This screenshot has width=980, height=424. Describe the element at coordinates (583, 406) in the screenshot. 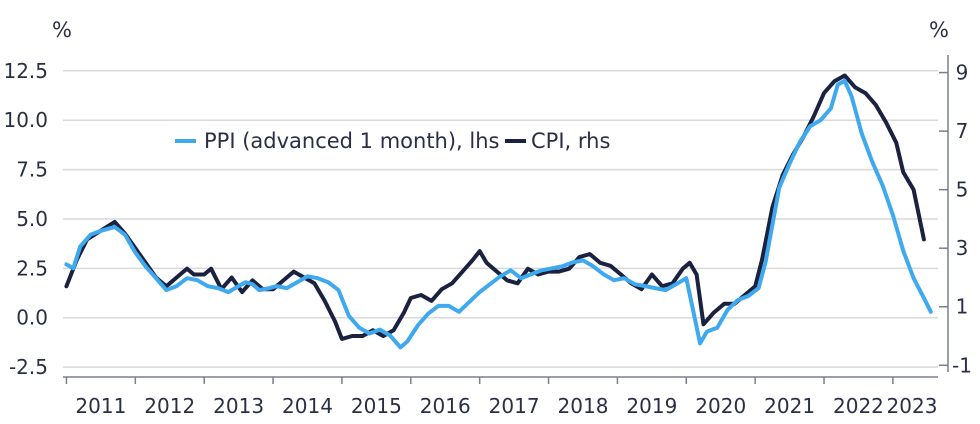

I see `x-tick-label: 2018` at that location.